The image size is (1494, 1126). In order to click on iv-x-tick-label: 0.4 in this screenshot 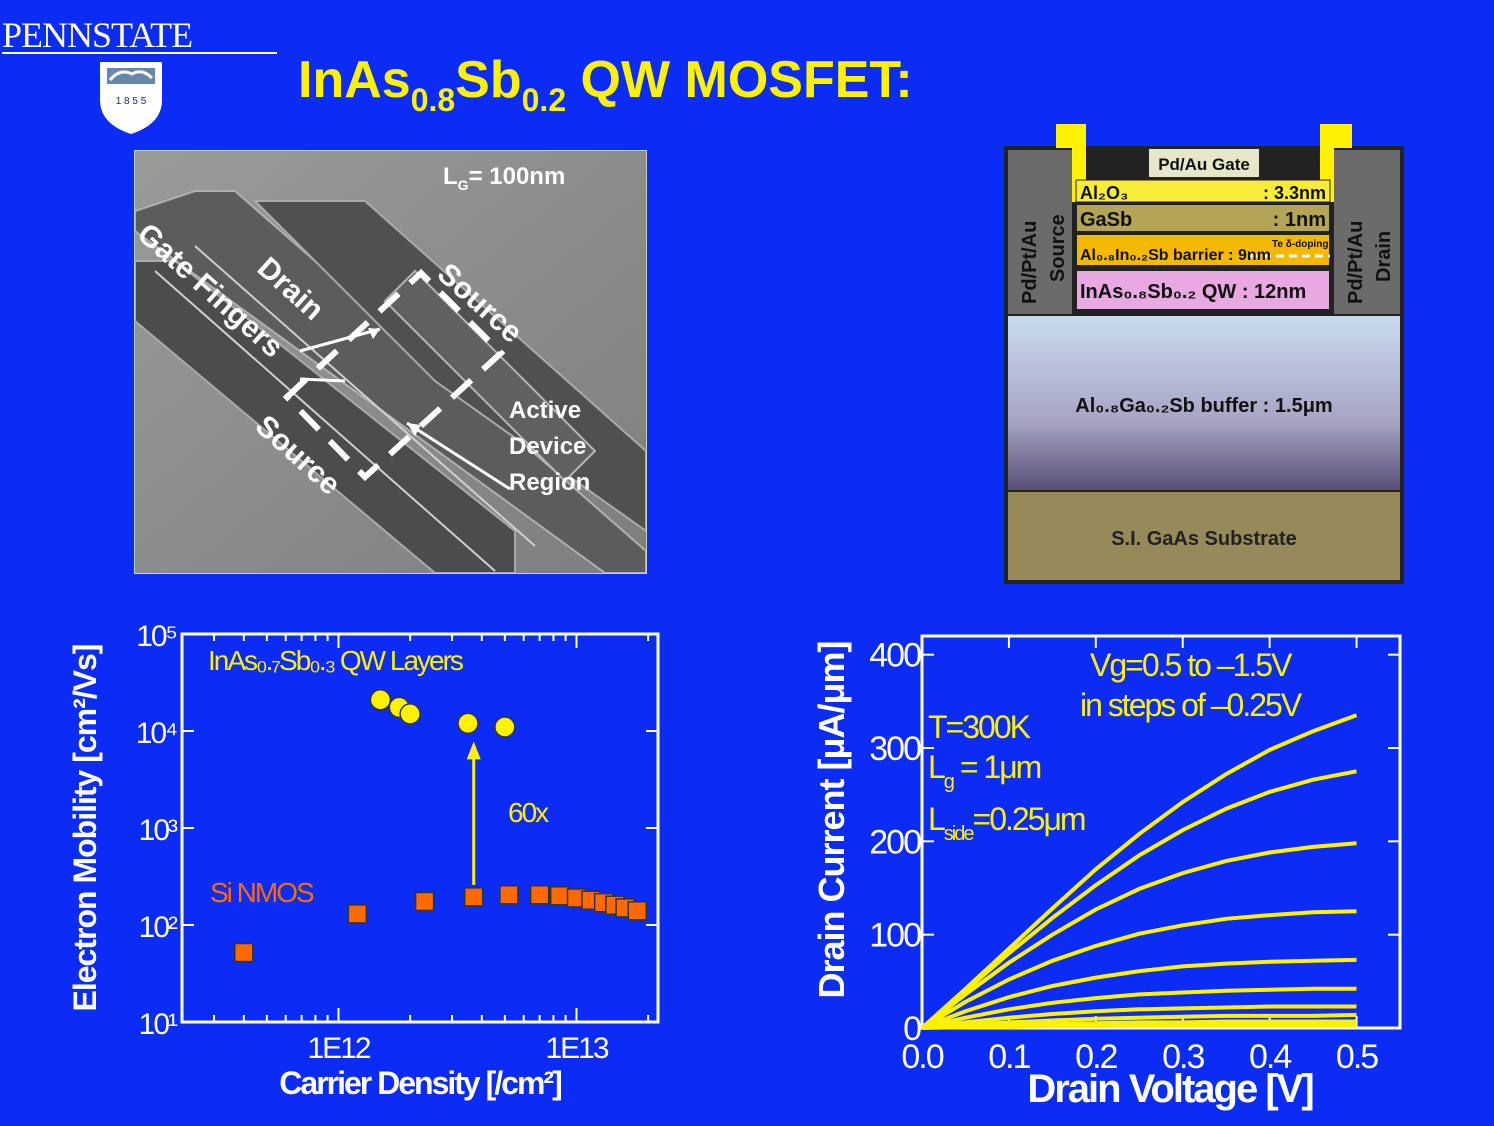, I will do `click(1270, 1057)`.